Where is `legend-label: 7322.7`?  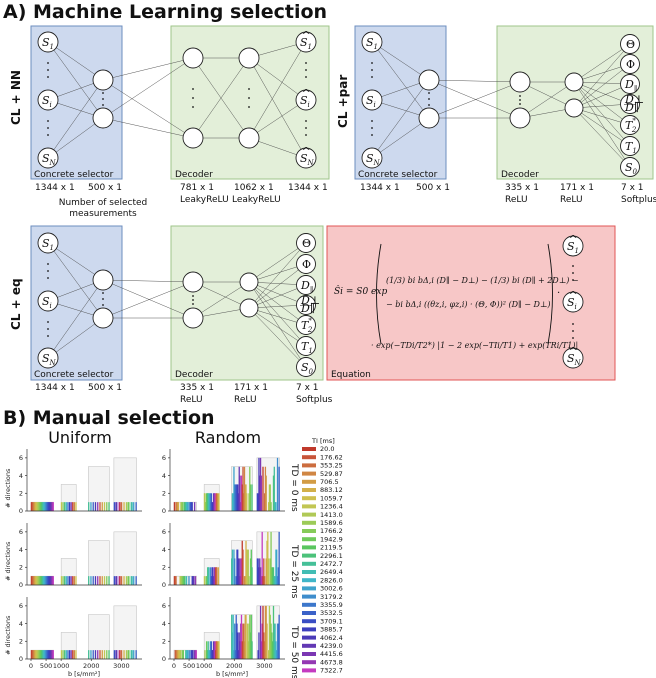
legend-label: 7322.7 is located at coordinates (331, 671).